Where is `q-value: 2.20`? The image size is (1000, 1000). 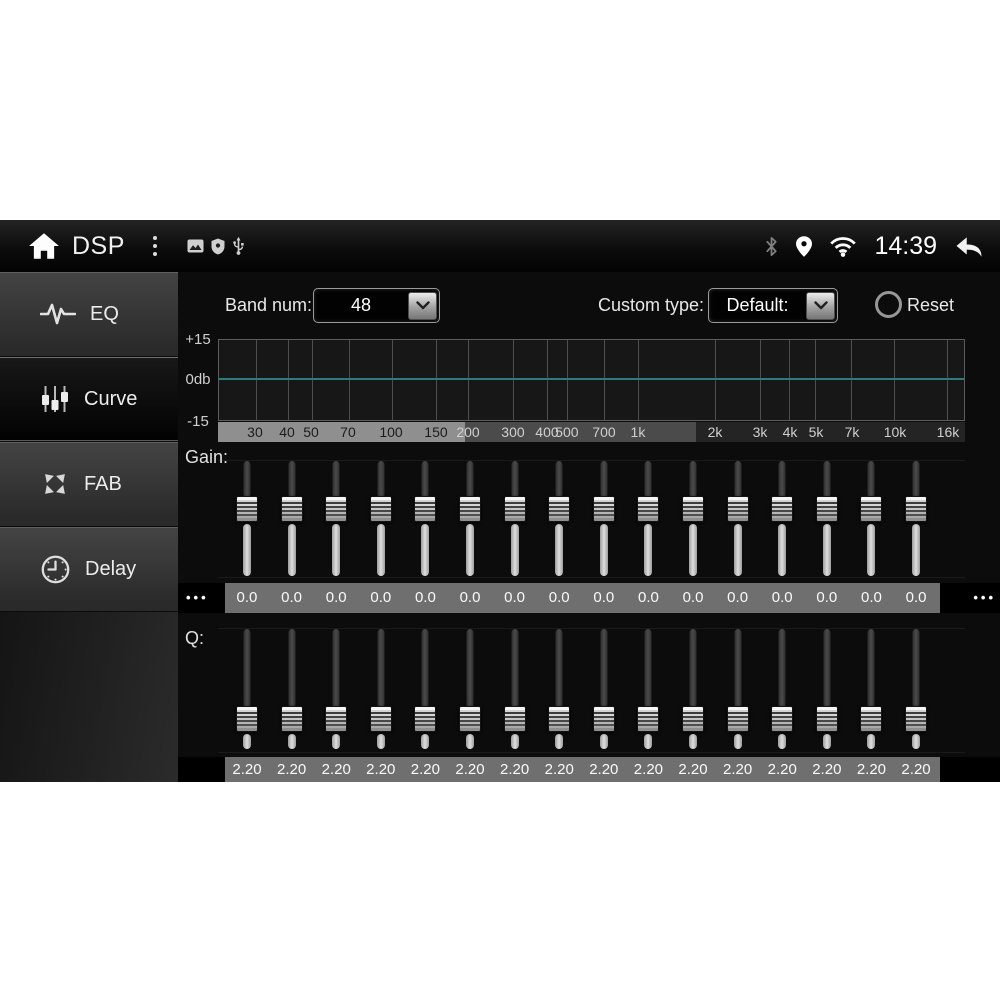
q-value: 2.20 is located at coordinates (559, 769).